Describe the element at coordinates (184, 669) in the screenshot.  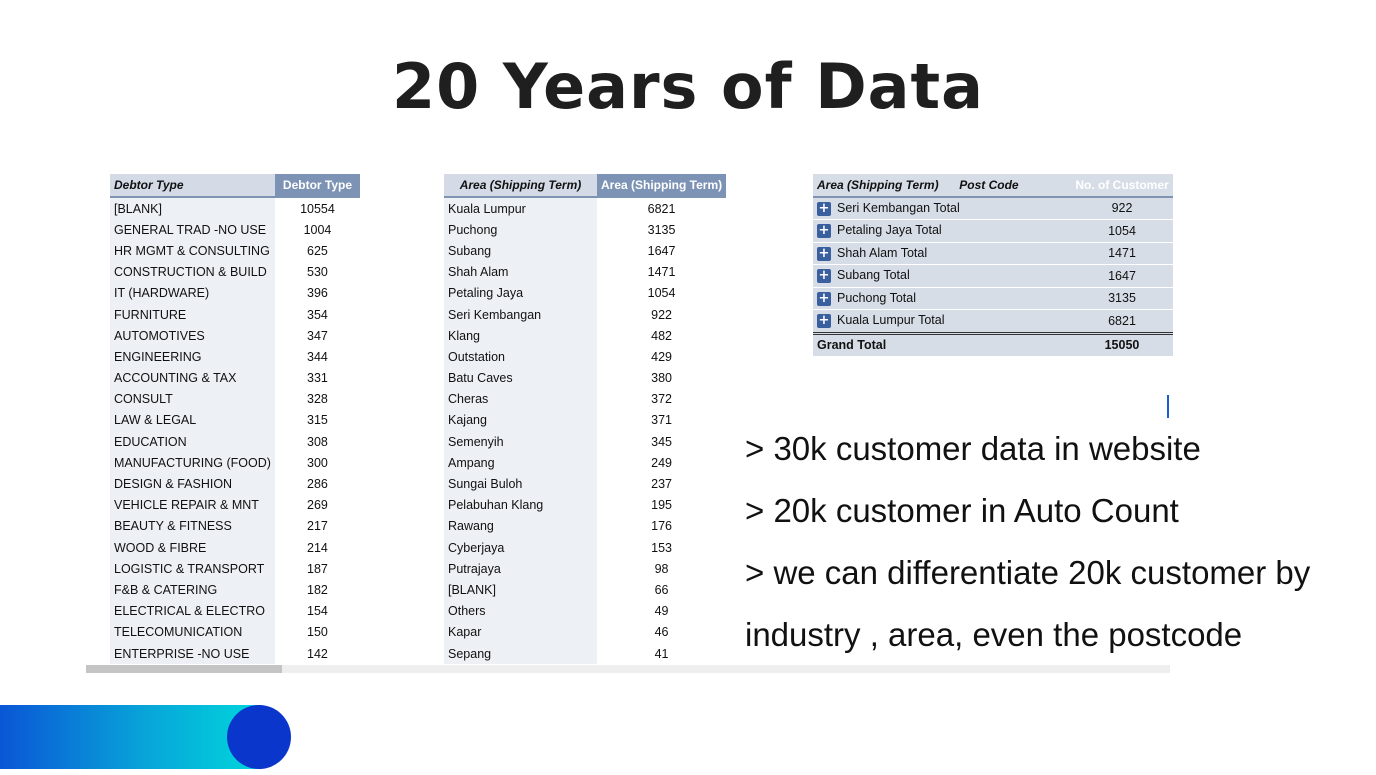
I see `horizontal-scrollbar-thumb` at that location.